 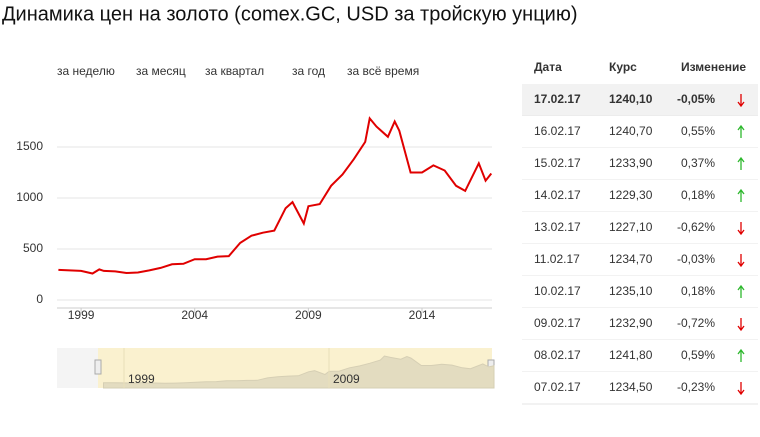 I want to click on change-cell: -0,72%, so click(x=696, y=323).